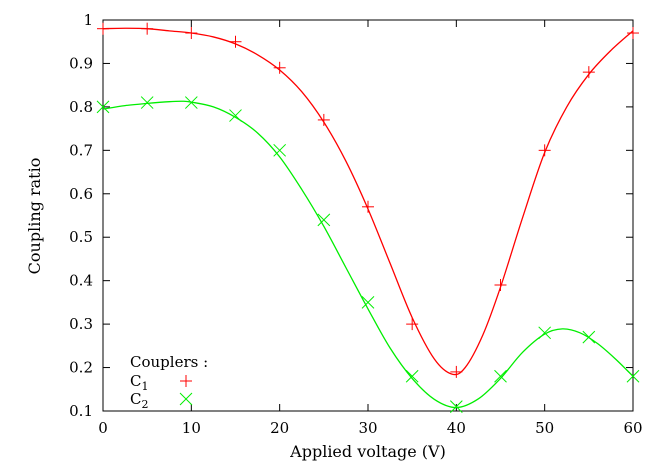 The height and width of the screenshot is (465, 664). I want to click on legend-marker-c2, so click(186, 399).